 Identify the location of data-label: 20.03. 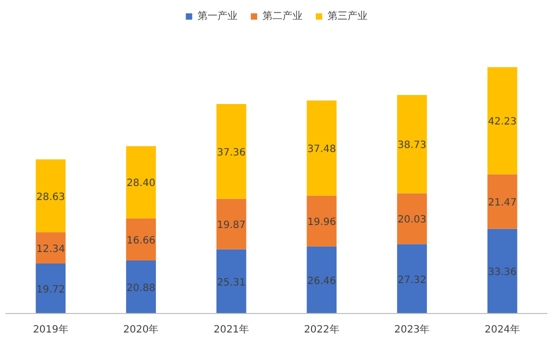
(412, 220).